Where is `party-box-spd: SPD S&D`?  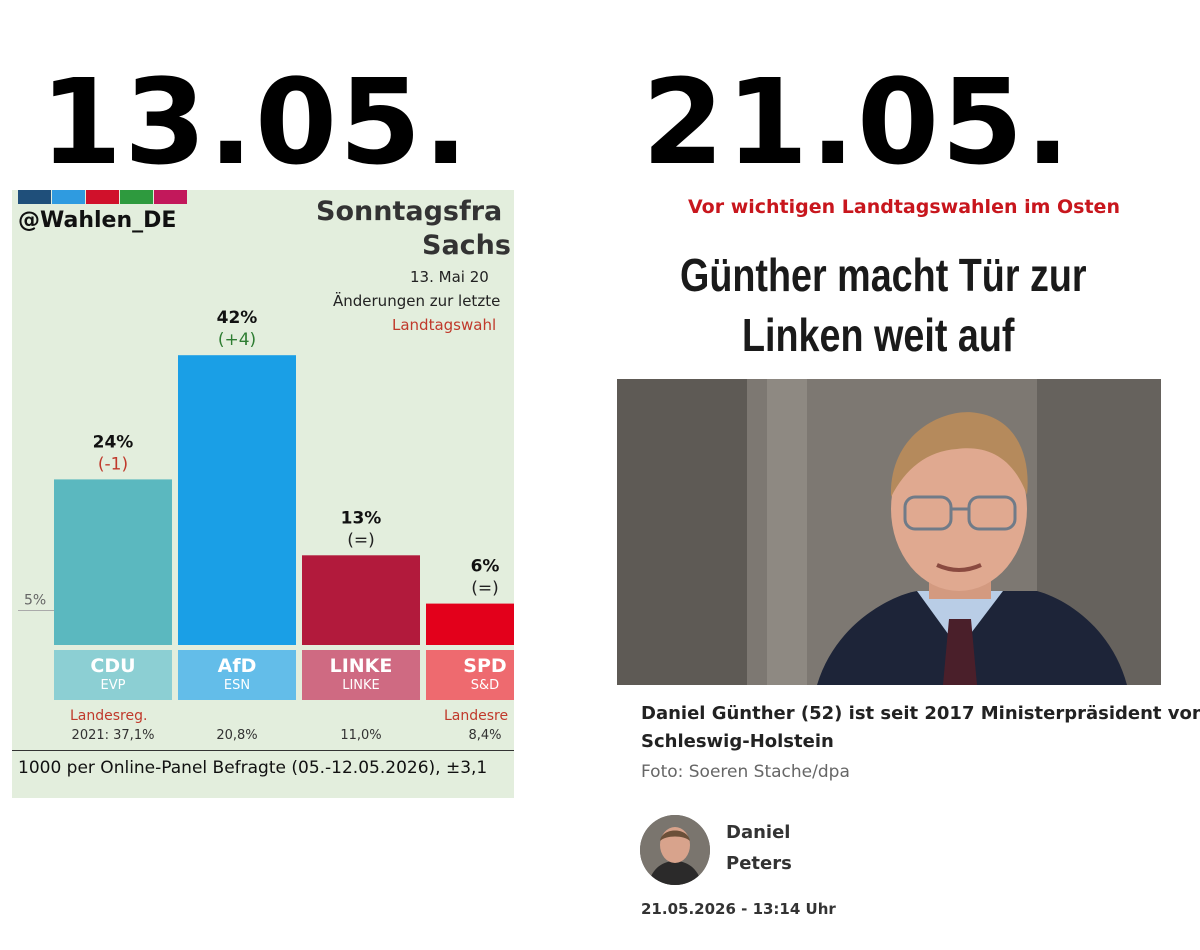
party-box-spd: SPD S&D is located at coordinates (470, 675).